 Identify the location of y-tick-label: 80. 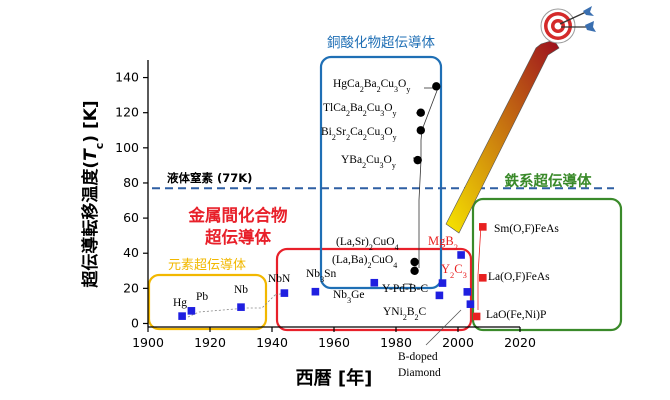
(131, 182).